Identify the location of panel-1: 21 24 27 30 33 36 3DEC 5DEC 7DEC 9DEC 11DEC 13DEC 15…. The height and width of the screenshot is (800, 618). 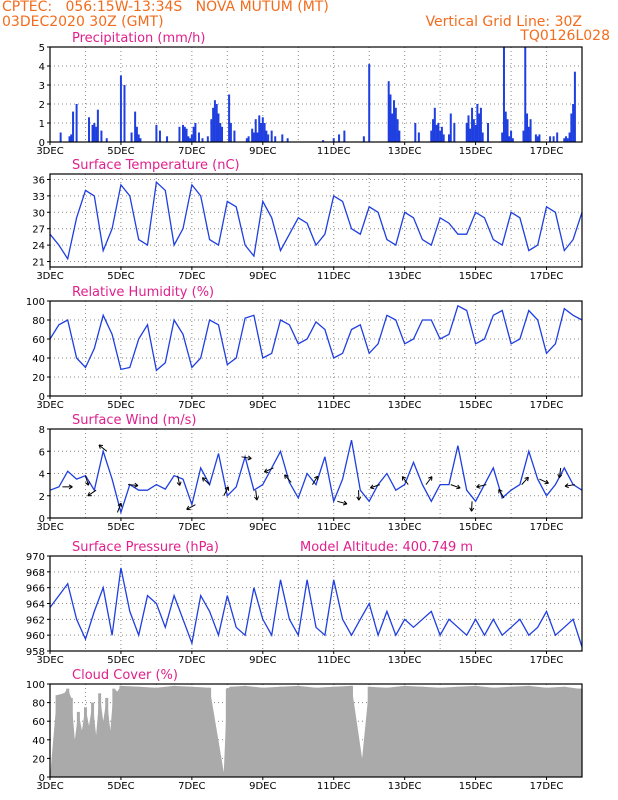
(307, 220).